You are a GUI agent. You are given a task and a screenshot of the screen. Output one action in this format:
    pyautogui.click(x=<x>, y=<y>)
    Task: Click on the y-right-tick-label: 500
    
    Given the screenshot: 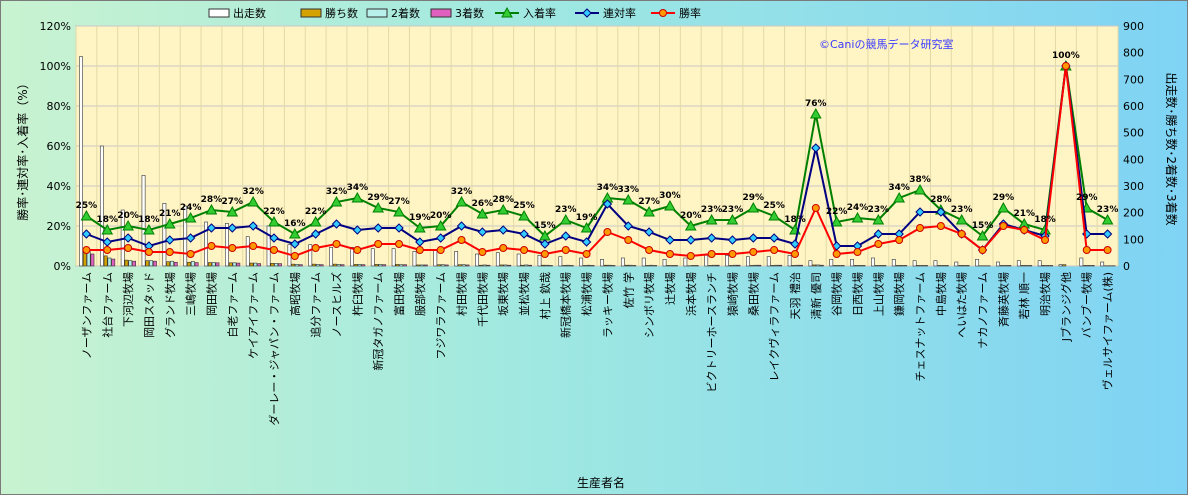 What is the action you would take?
    pyautogui.click(x=1133, y=133)
    